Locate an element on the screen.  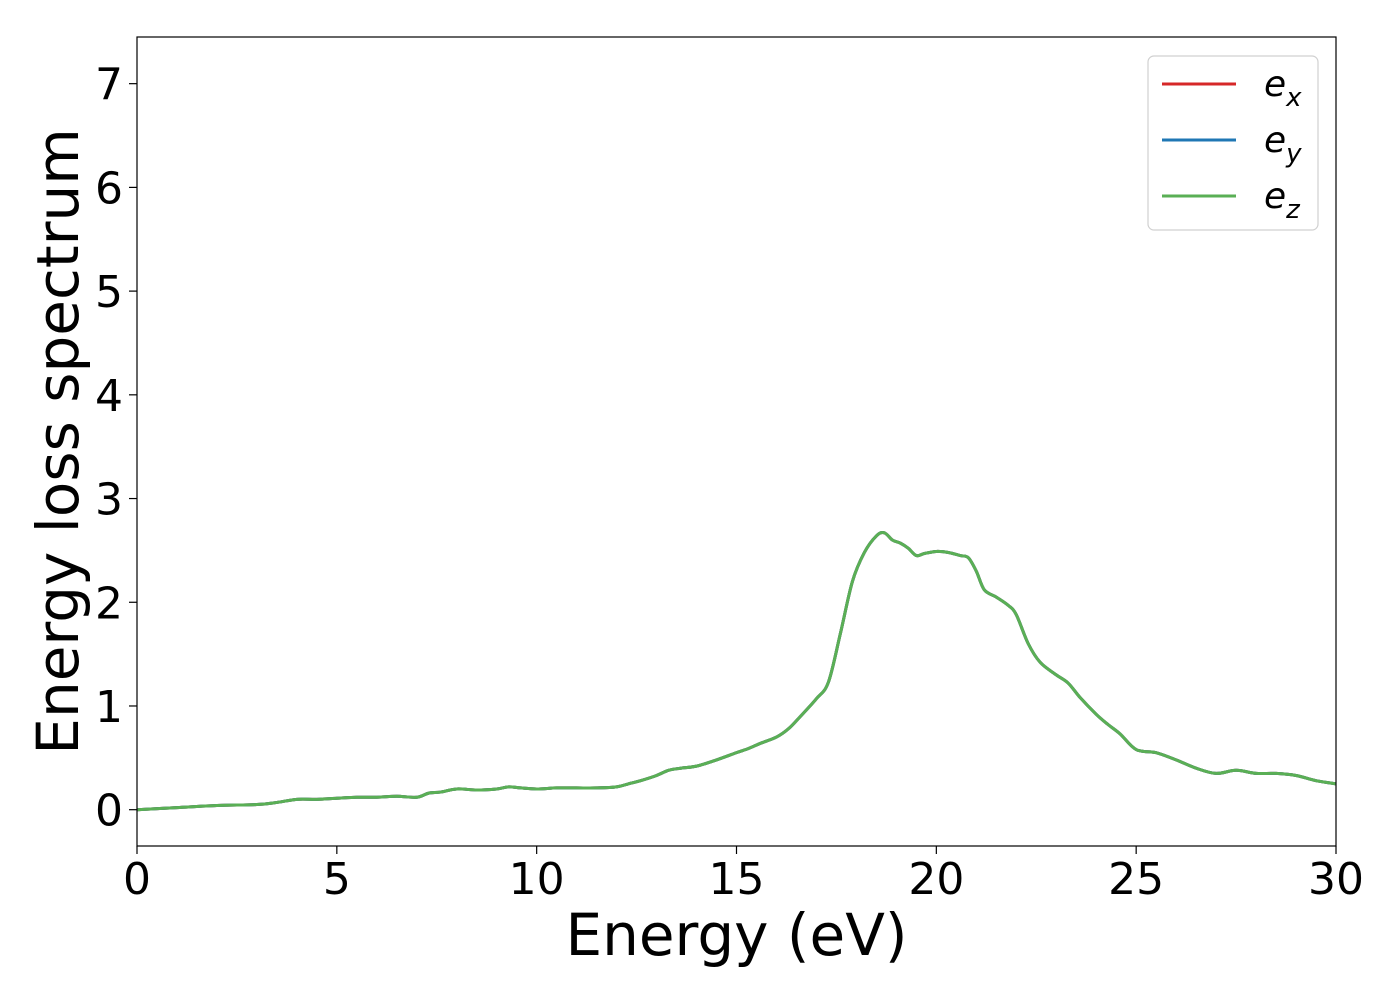
y-tick-label: 2 is located at coordinates (109, 603).